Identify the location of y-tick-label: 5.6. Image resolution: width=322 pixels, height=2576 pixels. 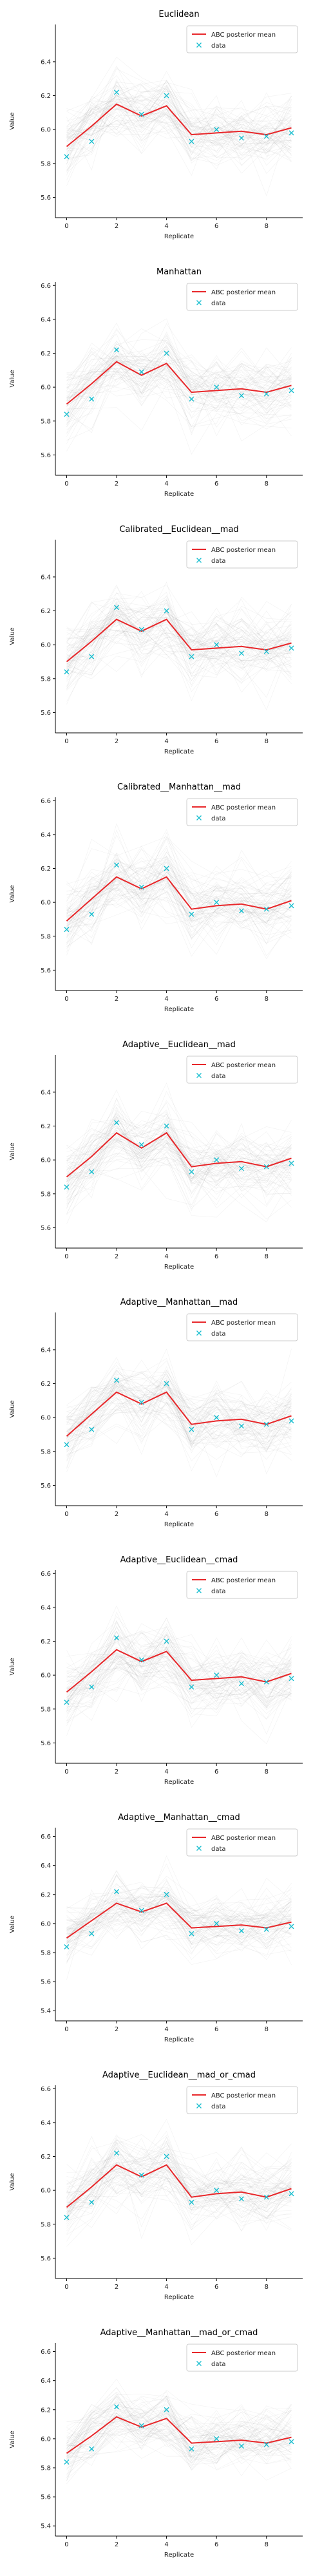
(46, 2258).